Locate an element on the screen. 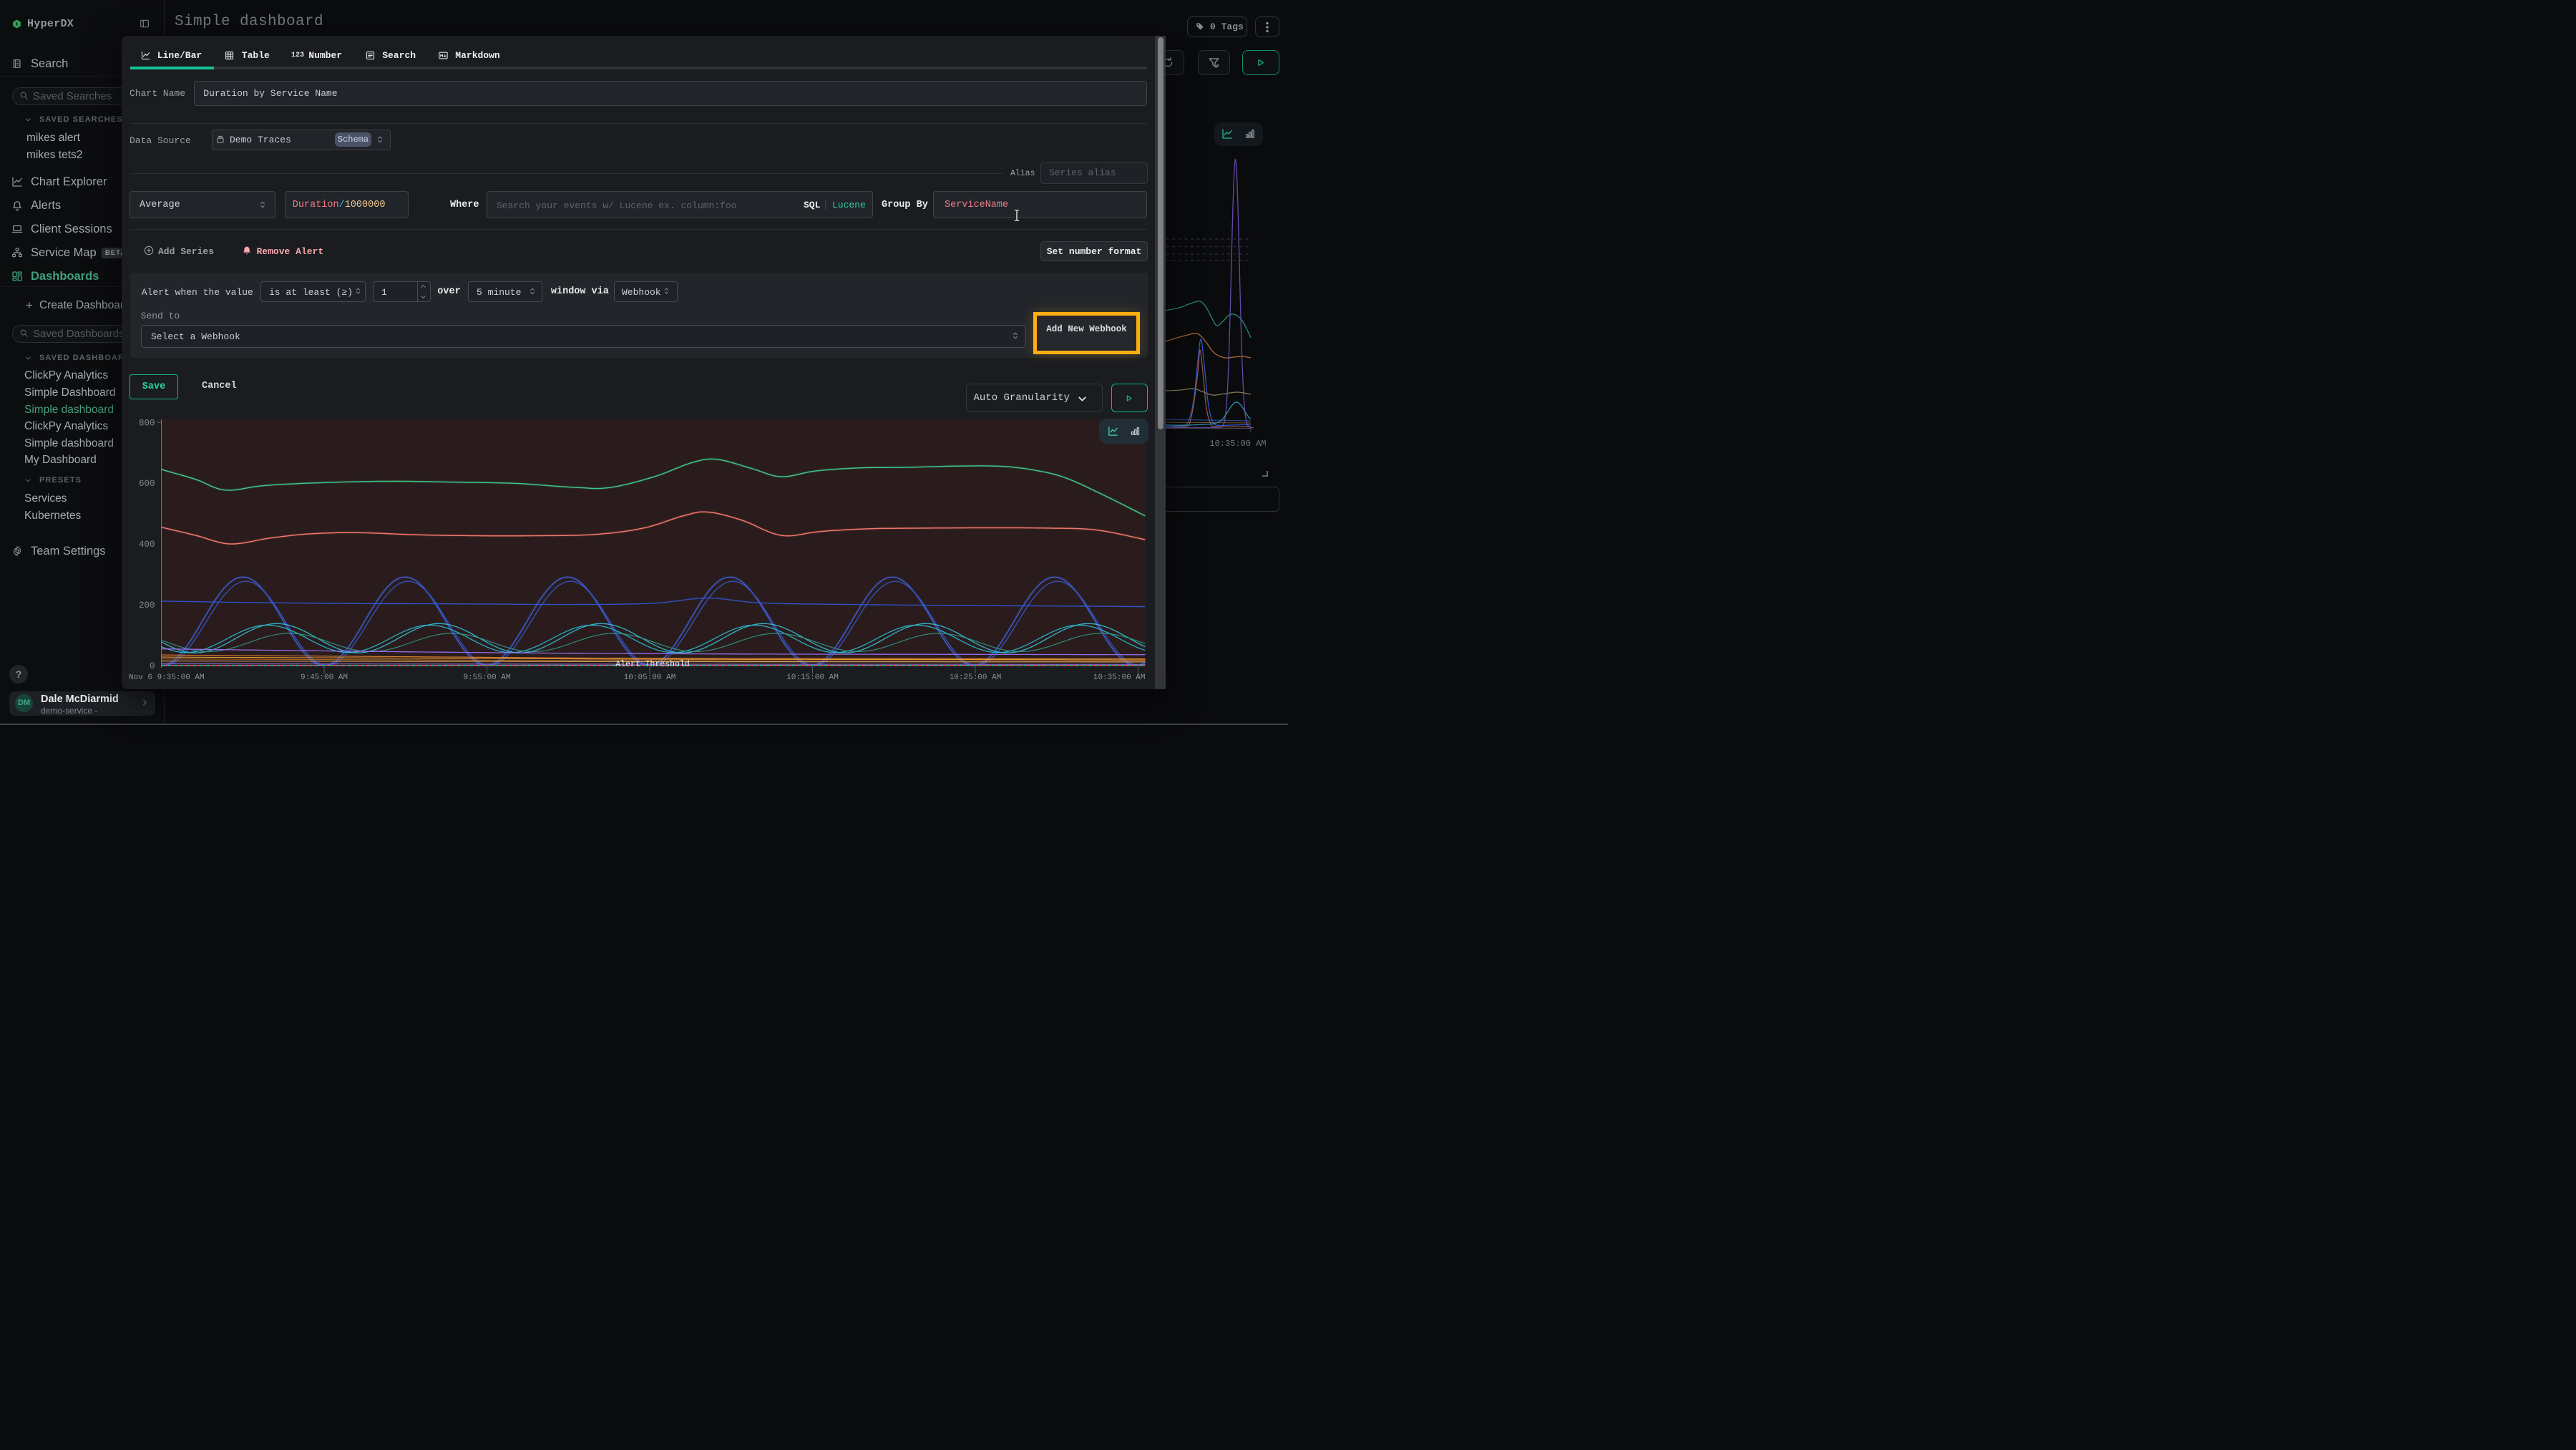 The image size is (2576, 1450). svg-text: 400 is located at coordinates (147, 545).